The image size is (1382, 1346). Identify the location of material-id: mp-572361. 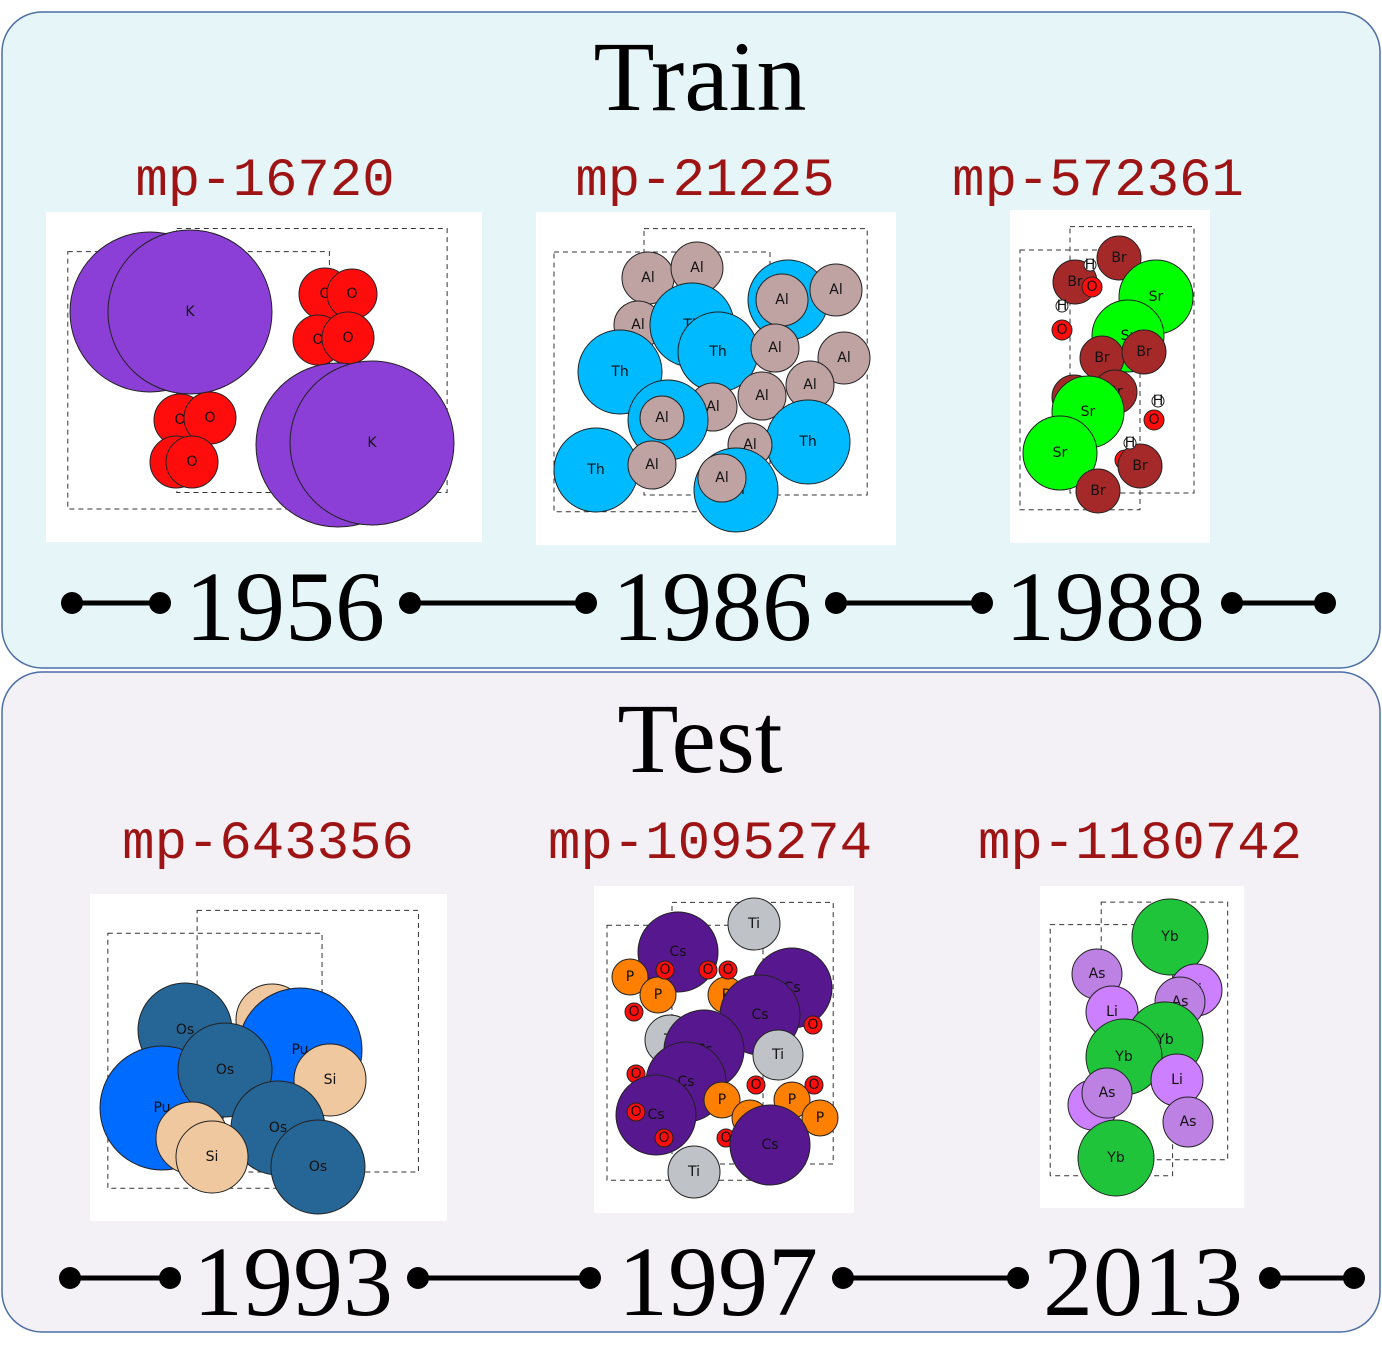
(1098, 181).